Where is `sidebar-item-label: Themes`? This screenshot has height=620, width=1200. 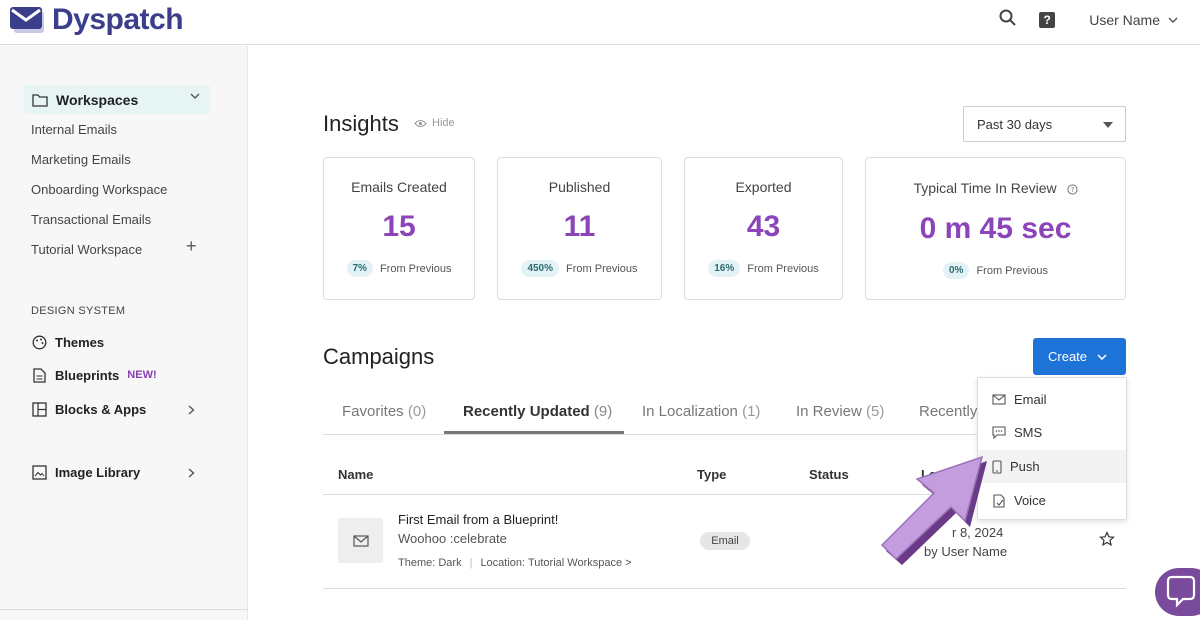
sidebar-item-label: Themes is located at coordinates (80, 342).